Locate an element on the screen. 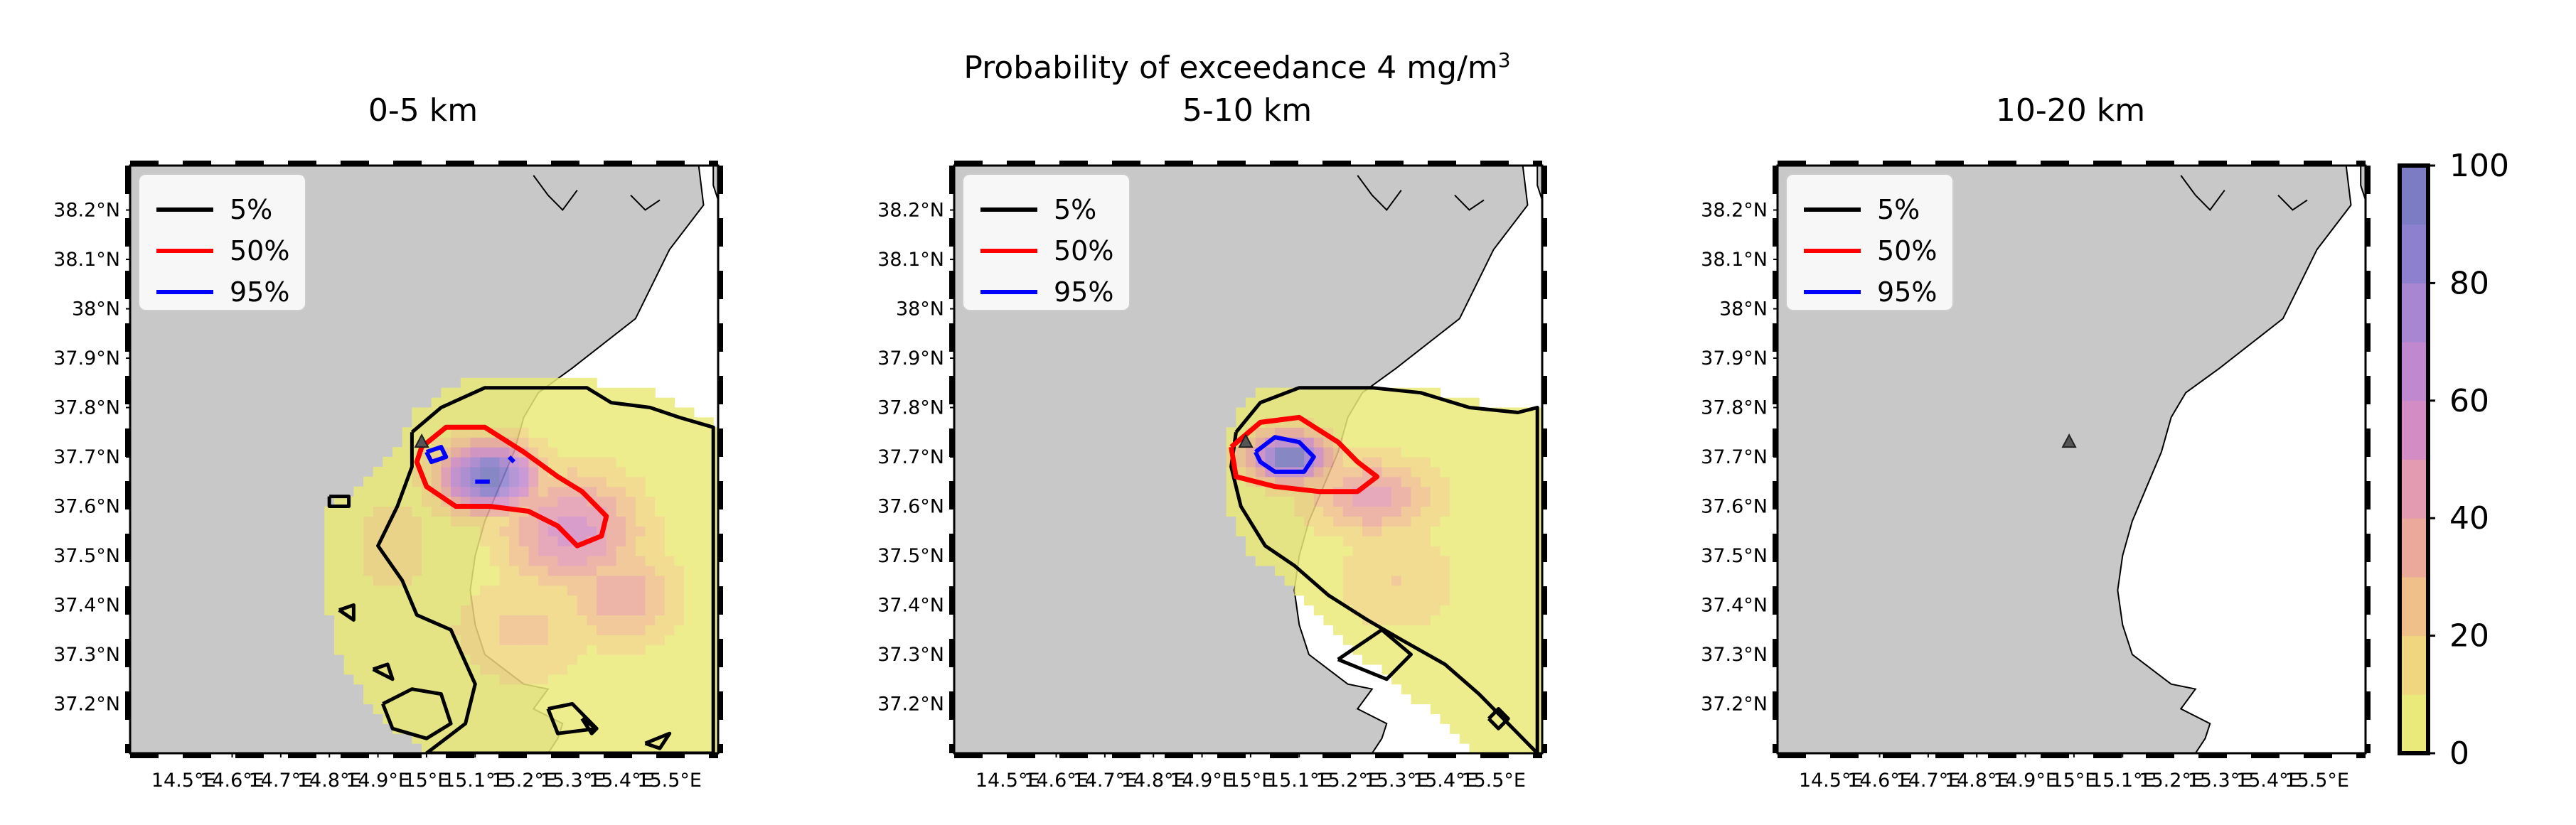 Image resolution: width=2576 pixels, height=825 pixels. legend-label: 50% is located at coordinates (259, 250).